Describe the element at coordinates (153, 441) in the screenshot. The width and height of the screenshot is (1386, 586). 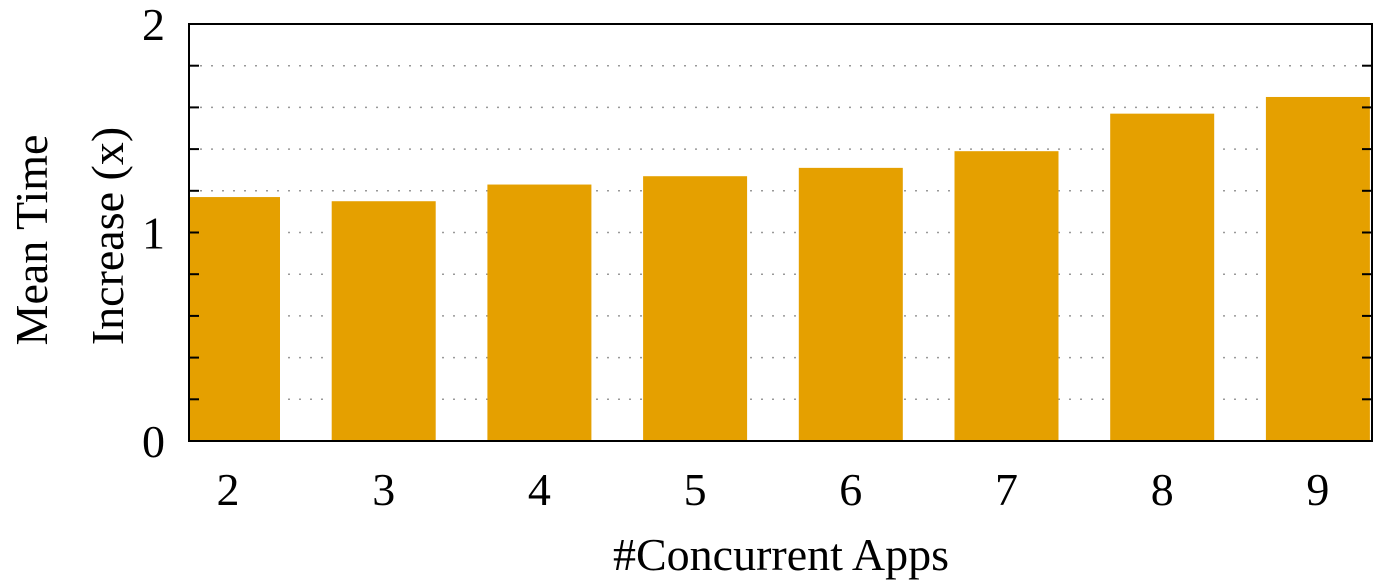
I see `y-tick-label: 0` at that location.